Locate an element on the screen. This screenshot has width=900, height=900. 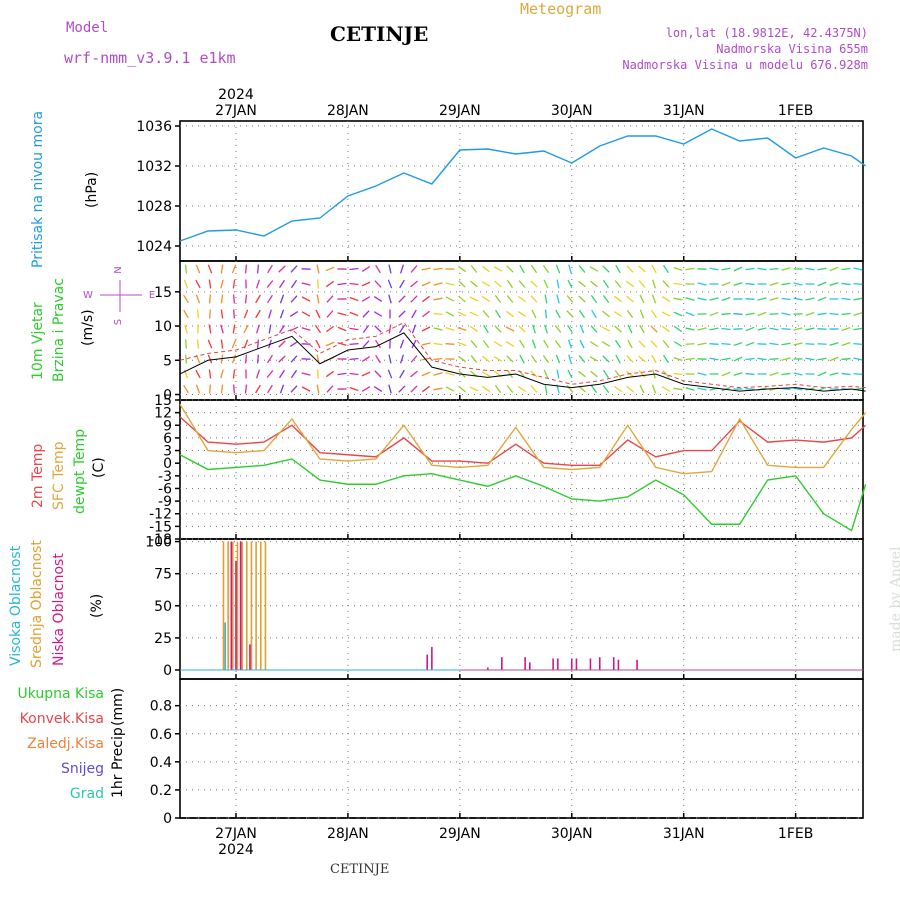
temp-unit: (C) is located at coordinates (99, 467).